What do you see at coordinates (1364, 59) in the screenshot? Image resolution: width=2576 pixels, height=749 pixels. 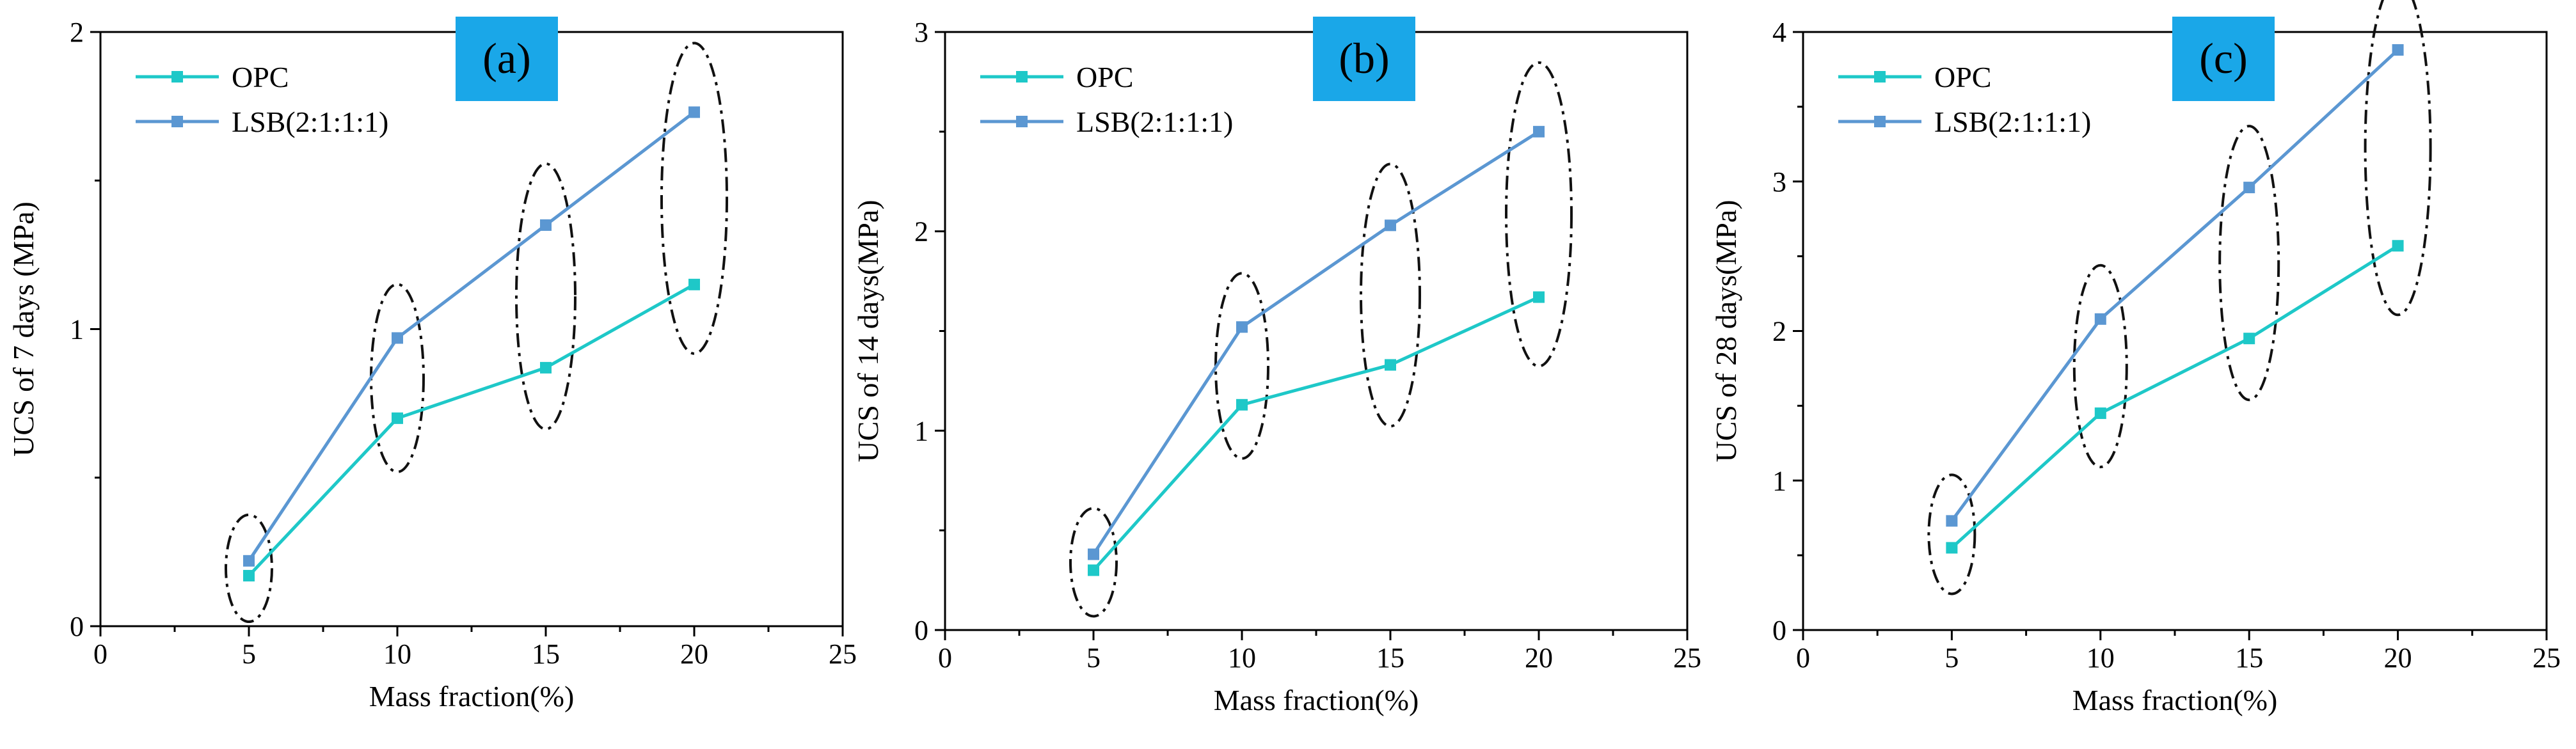 I see `panel-tag-label: (b)` at bounding box center [1364, 59].